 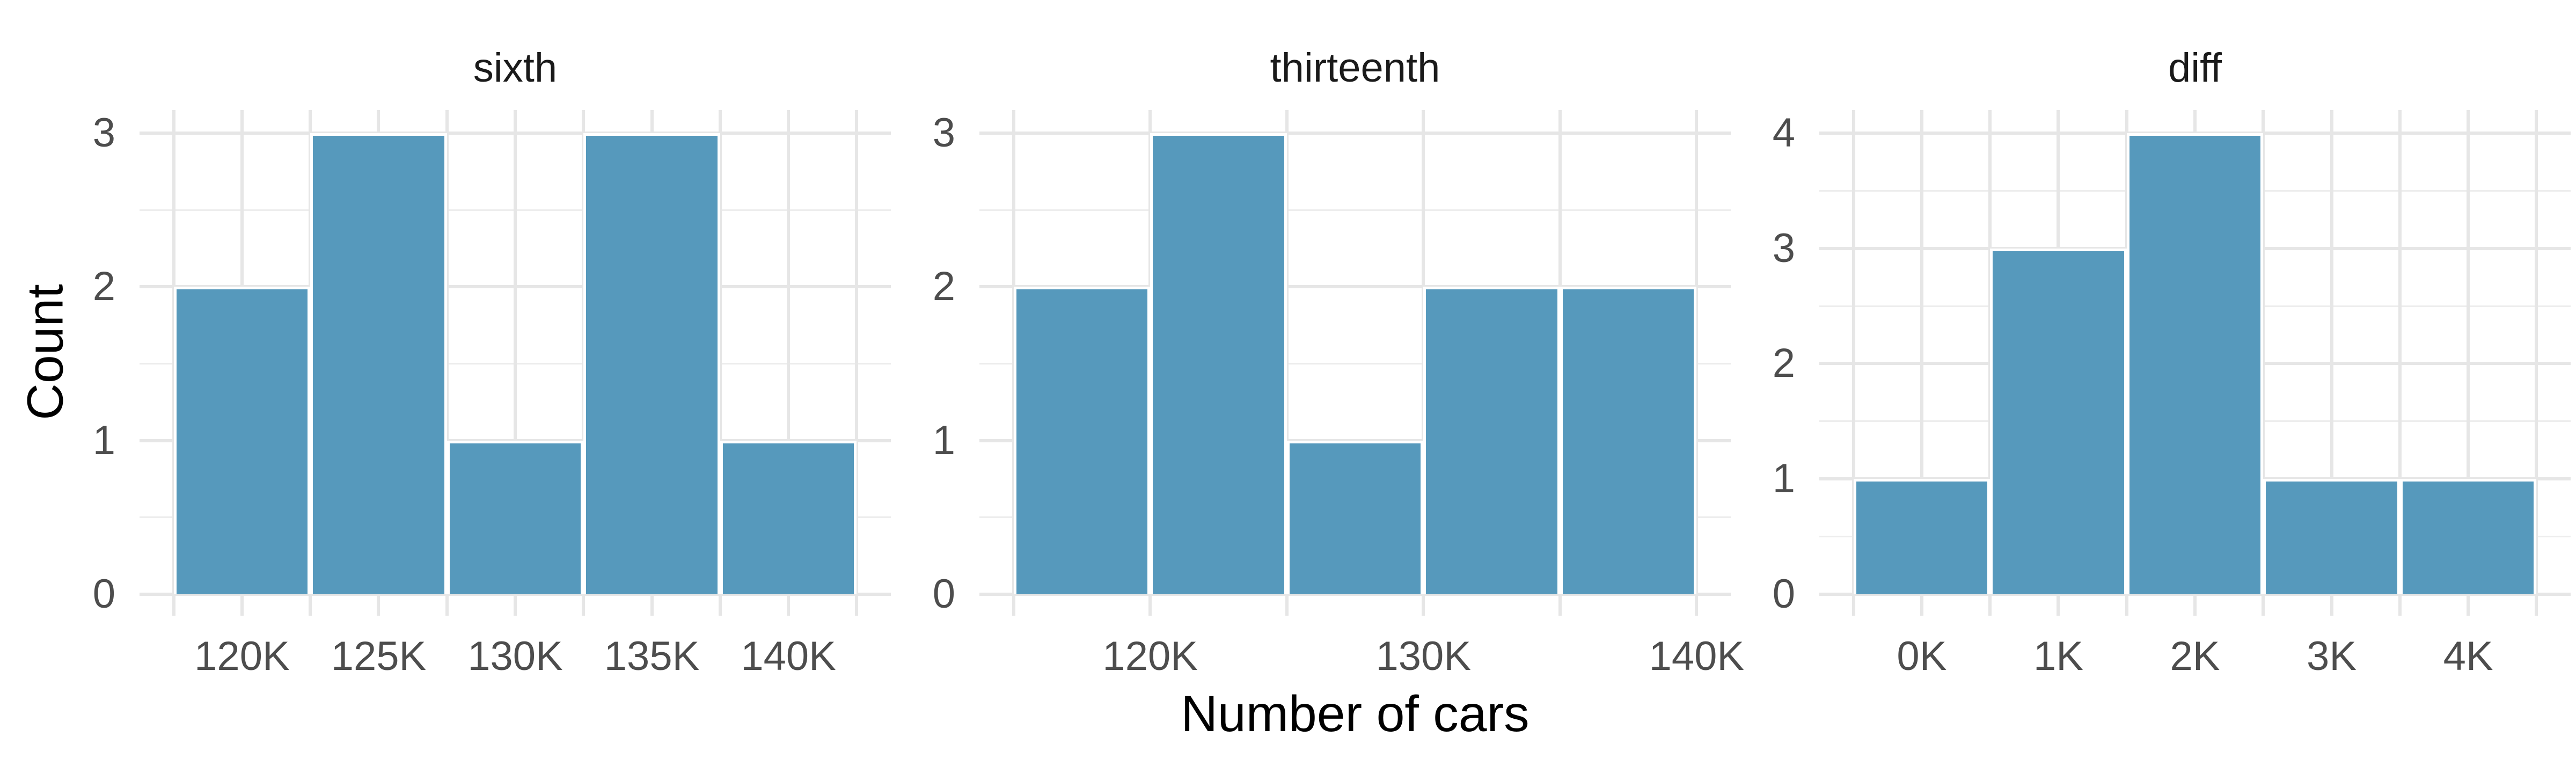 What do you see at coordinates (2195, 656) in the screenshot?
I see `x-tick-label: 2K` at bounding box center [2195, 656].